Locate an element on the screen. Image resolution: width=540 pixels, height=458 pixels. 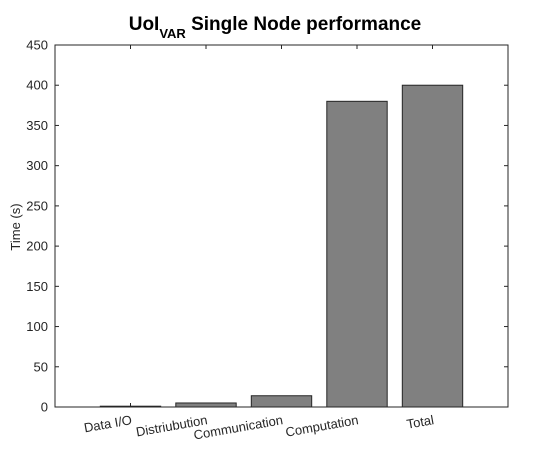
chart-title: UoIVAR Single Node performance is located at coordinates (275, 27).